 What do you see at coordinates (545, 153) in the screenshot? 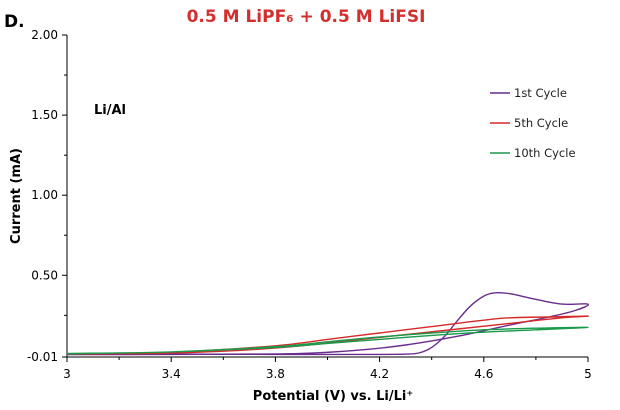
I see `legend-label-10th-cycle: 10th Cycle` at bounding box center [545, 153].